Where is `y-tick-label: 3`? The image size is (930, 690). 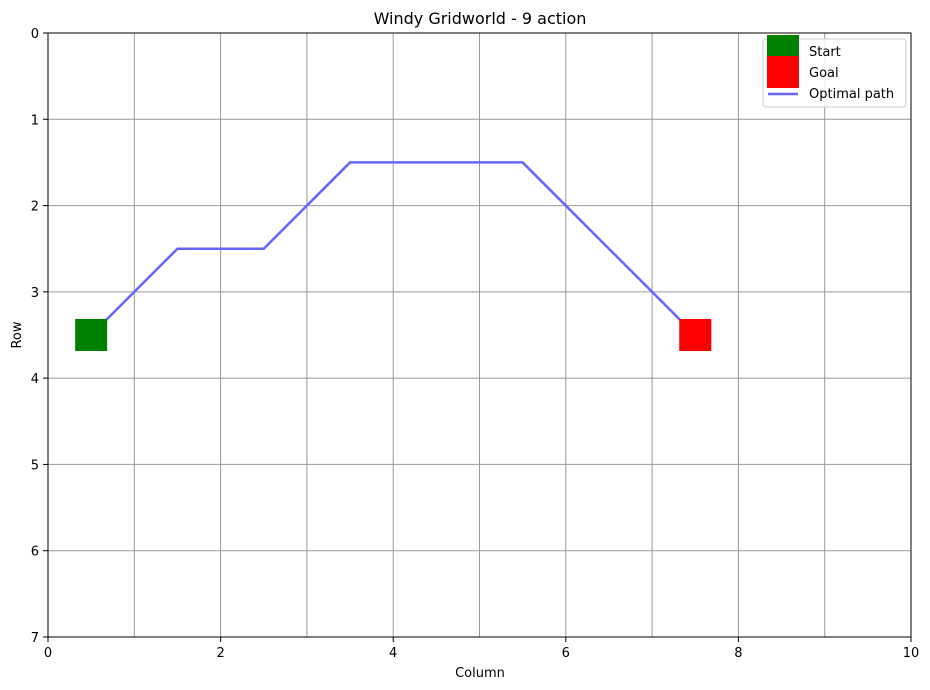
y-tick-label: 3 is located at coordinates (35, 293).